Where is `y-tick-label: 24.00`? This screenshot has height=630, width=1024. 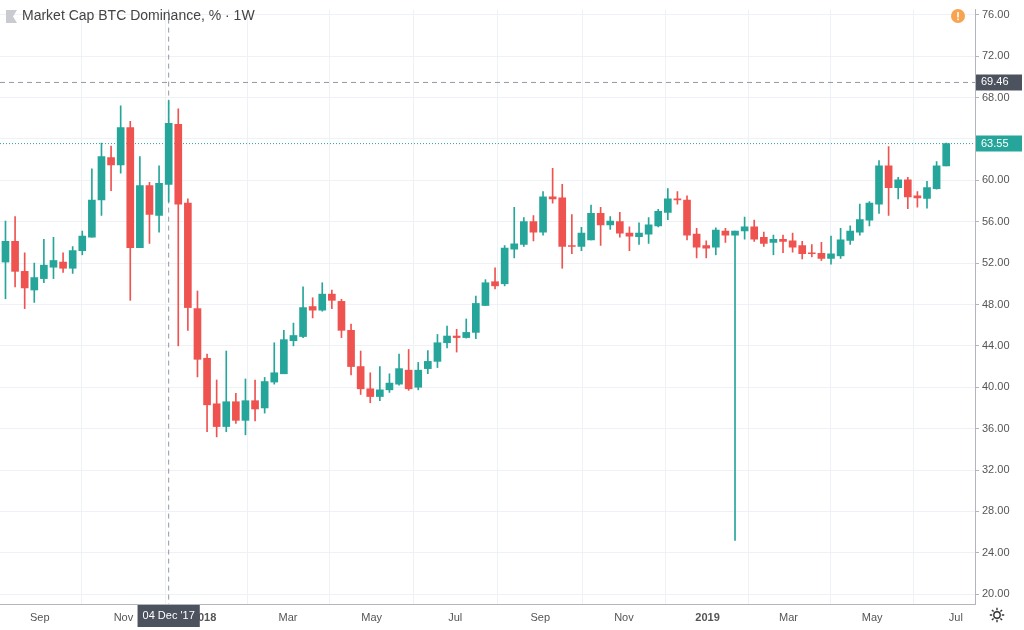 y-tick-label: 24.00 is located at coordinates (996, 551).